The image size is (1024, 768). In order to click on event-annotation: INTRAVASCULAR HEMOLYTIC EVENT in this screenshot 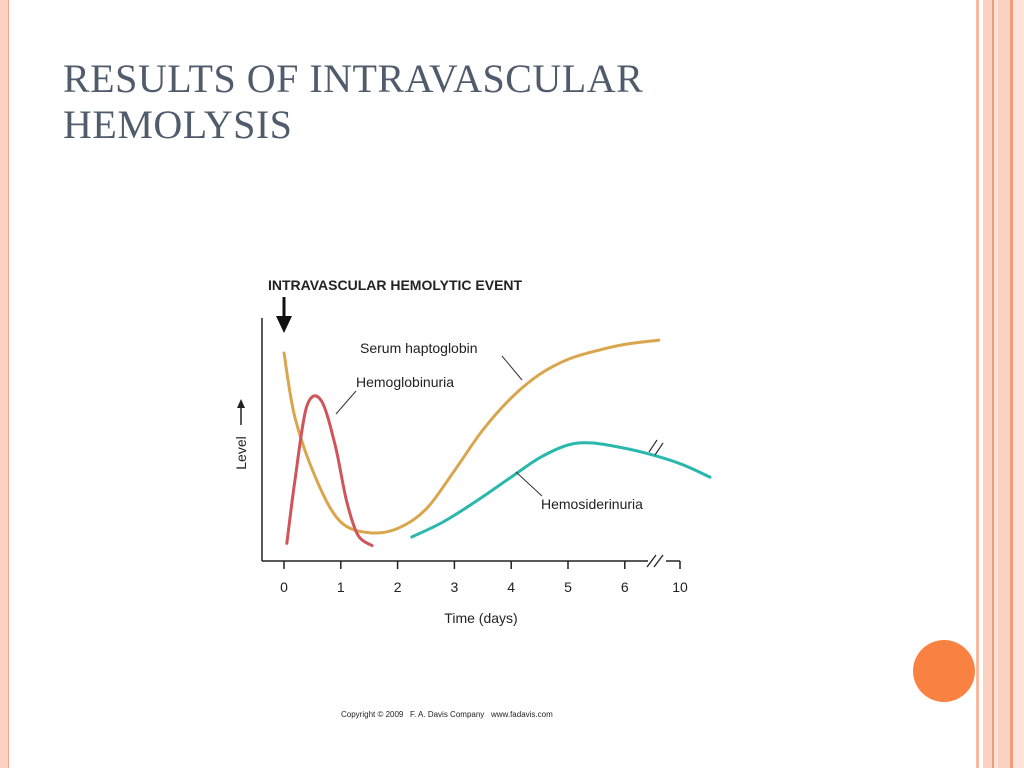, I will do `click(395, 285)`.